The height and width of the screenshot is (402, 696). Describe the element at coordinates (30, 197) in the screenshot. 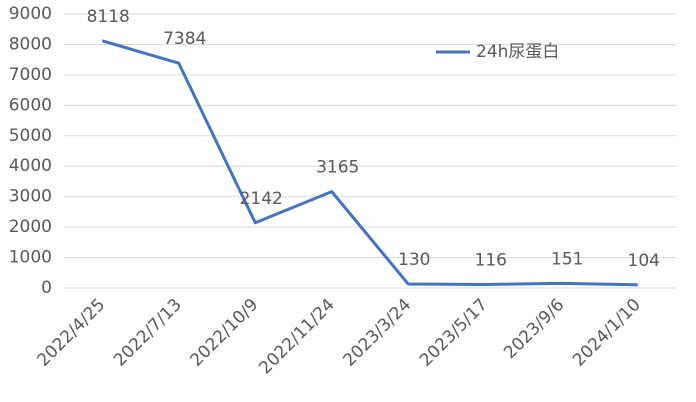

I see `y-tick-label: 3000` at that location.